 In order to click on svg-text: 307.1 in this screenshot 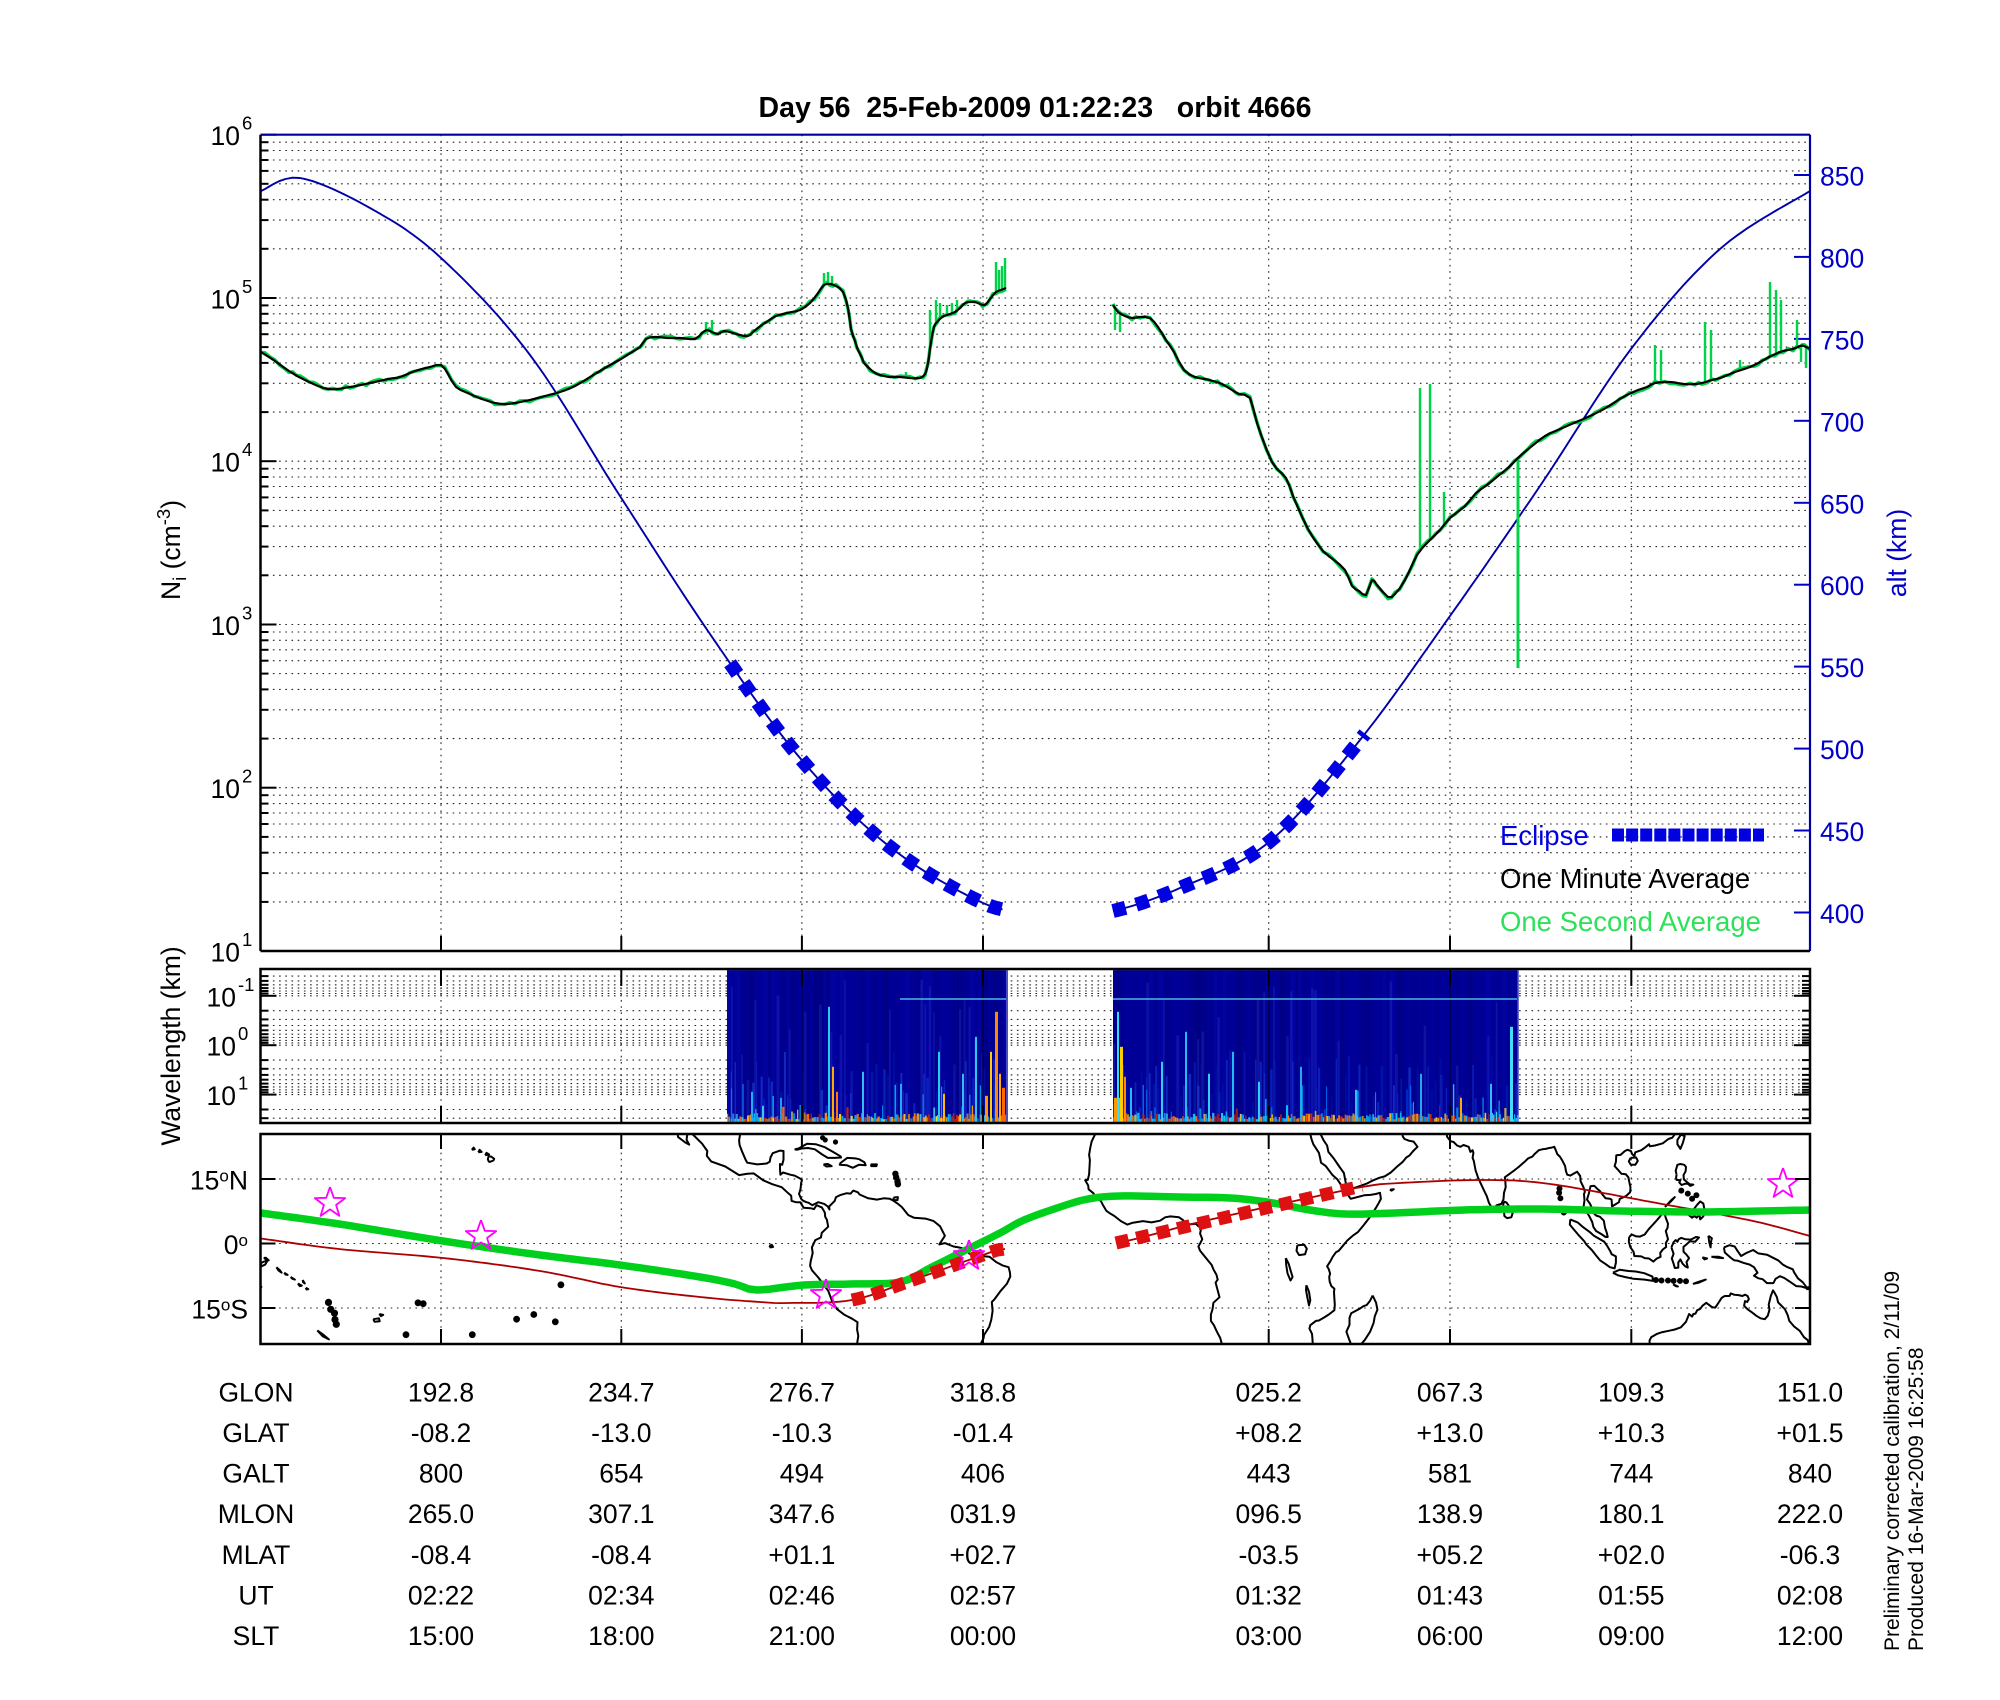, I will do `click(621, 1514)`.